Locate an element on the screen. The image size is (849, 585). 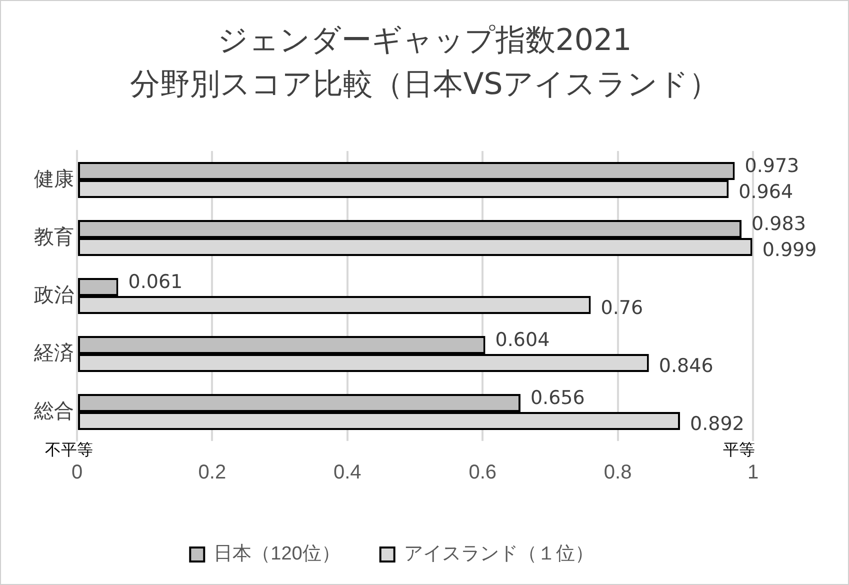
y-tick-label: 総合 is located at coordinates (53, 411).